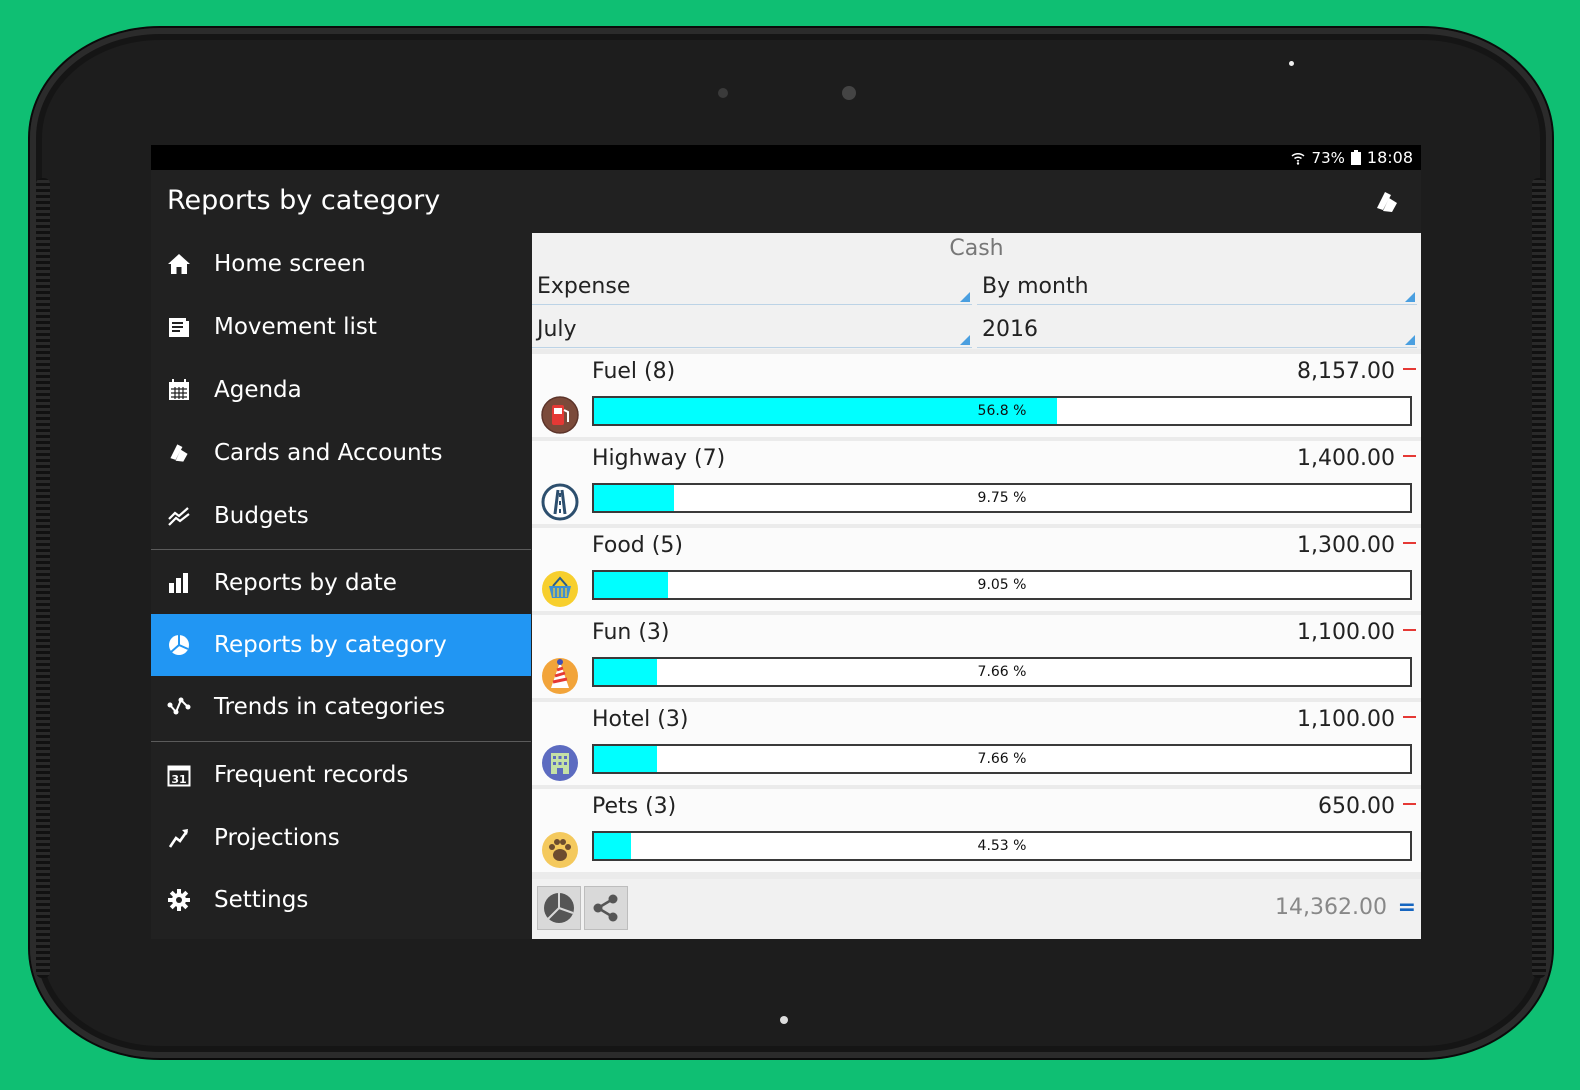 Image resolution: width=1580 pixels, height=1090 pixels. Describe the element at coordinates (723, 93) in the screenshot. I see `sensor-dot` at that location.